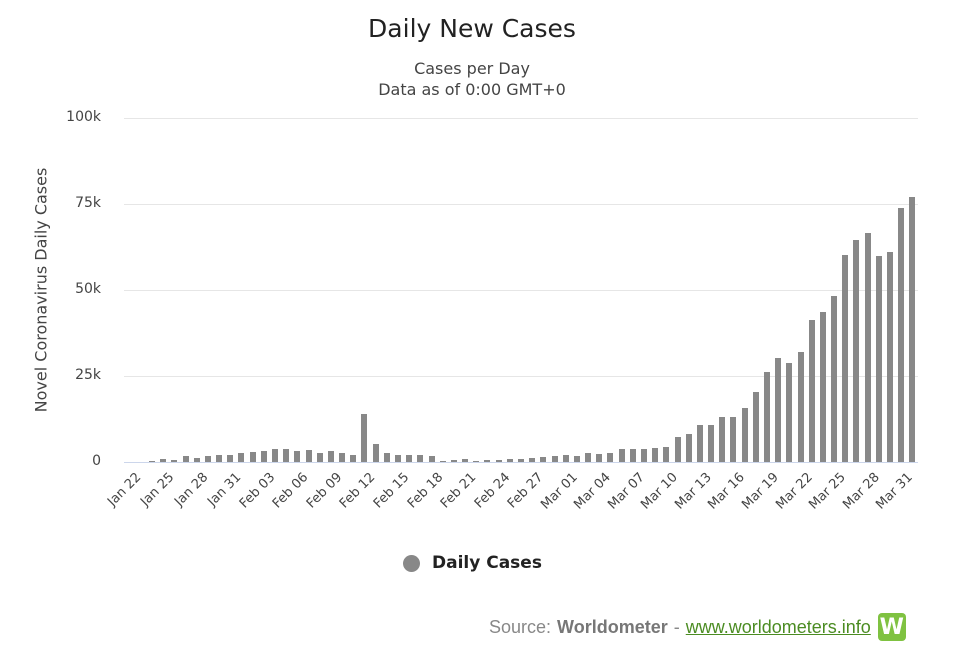 Image resolution: width=969 pixels, height=663 pixels. I want to click on source-prefix: Source:, so click(520, 626).